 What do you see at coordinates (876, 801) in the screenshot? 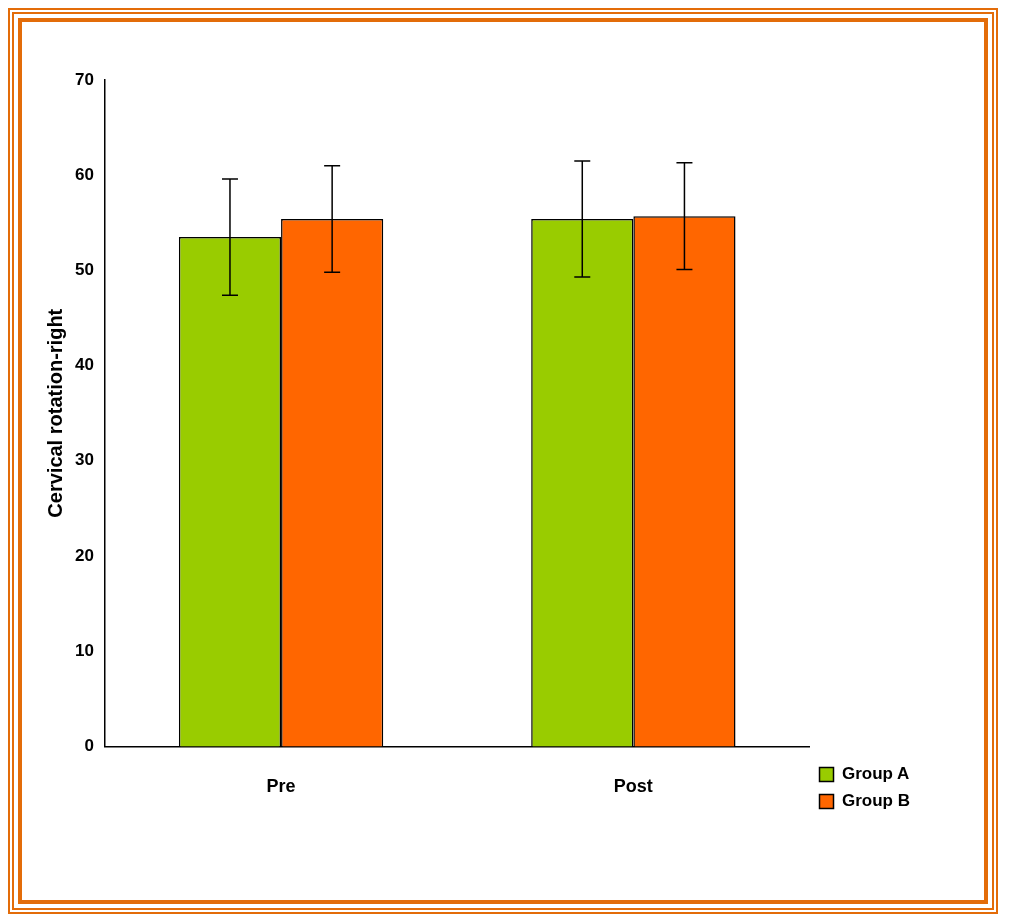
I see `legend-label: Group B` at bounding box center [876, 801].